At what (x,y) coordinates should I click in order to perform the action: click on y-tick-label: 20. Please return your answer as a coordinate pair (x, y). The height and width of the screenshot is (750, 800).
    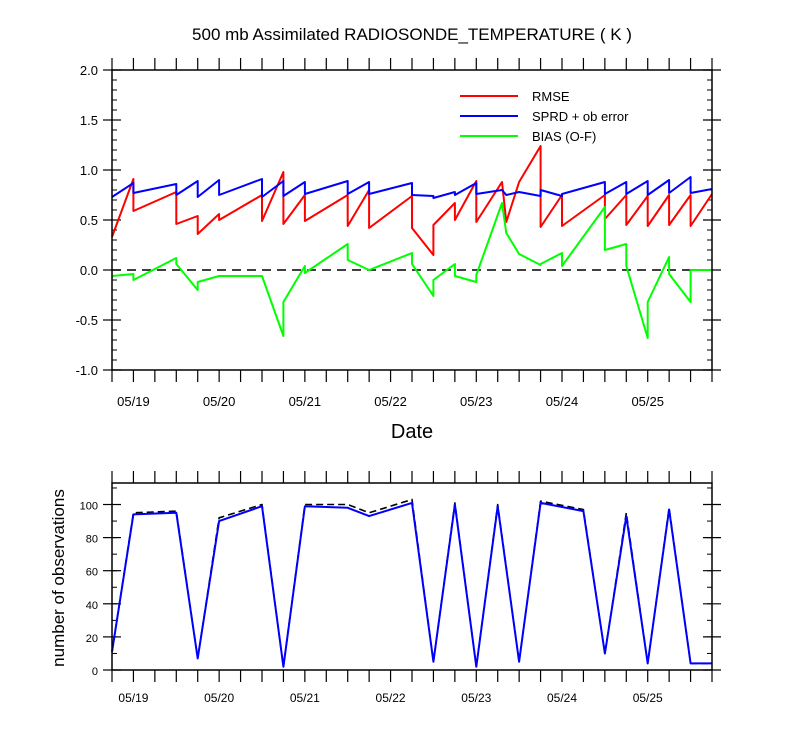
    Looking at the image, I should click on (92, 639).